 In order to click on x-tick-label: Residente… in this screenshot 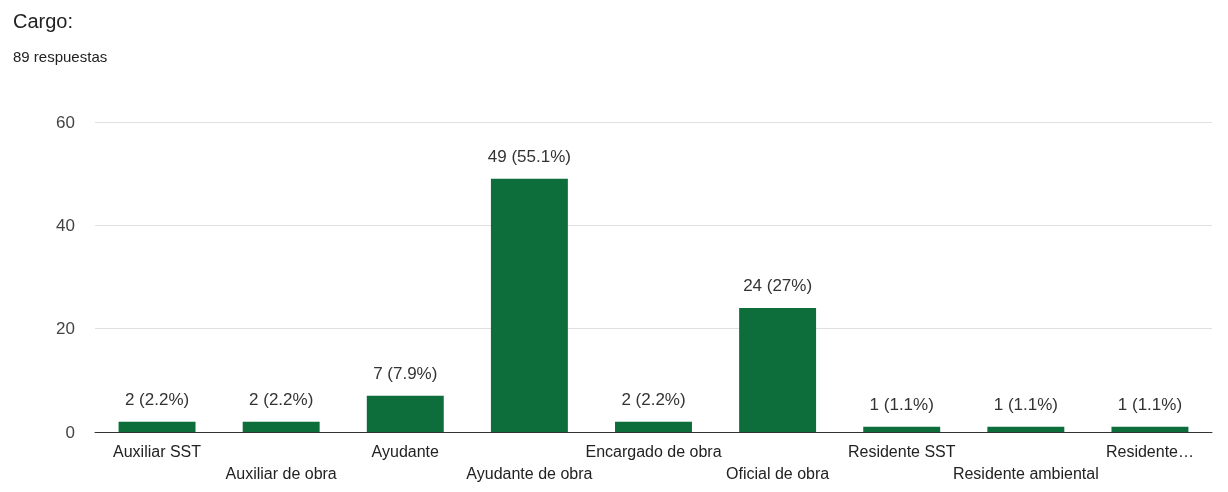, I will do `click(1149, 451)`.